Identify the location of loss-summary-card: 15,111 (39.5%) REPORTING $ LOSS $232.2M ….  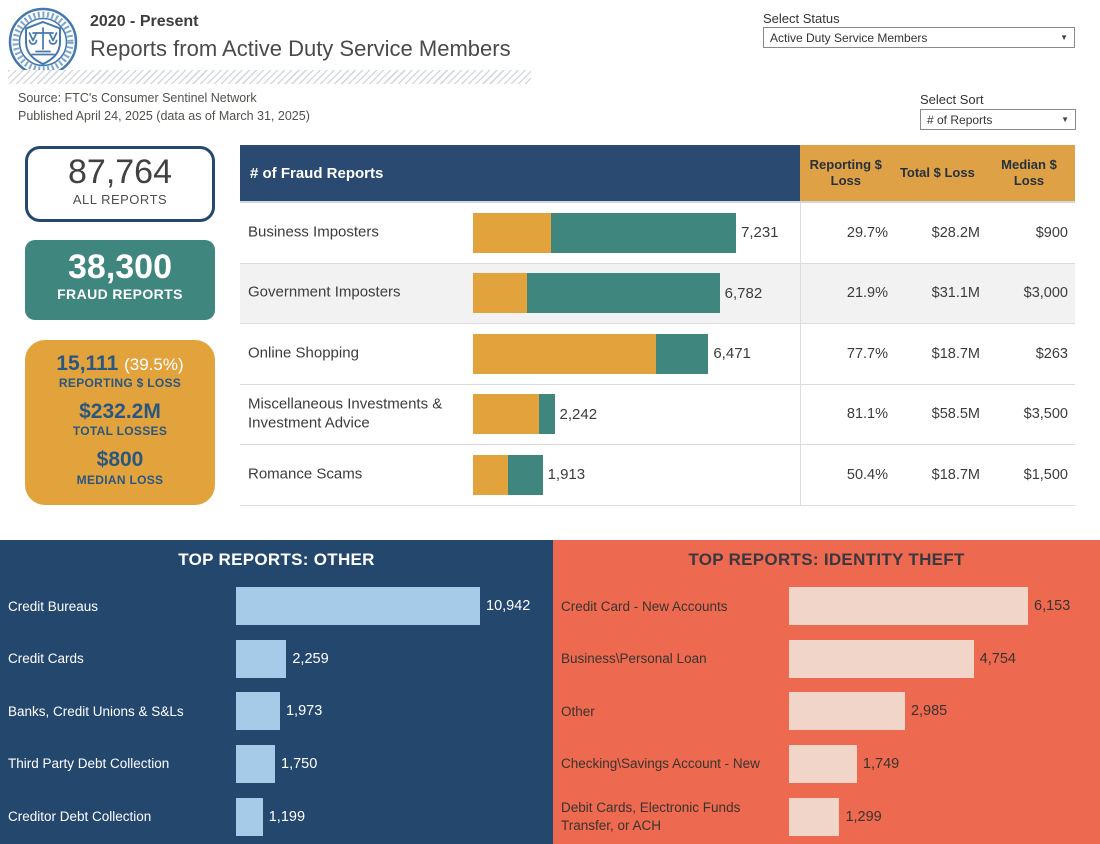
(120, 422).